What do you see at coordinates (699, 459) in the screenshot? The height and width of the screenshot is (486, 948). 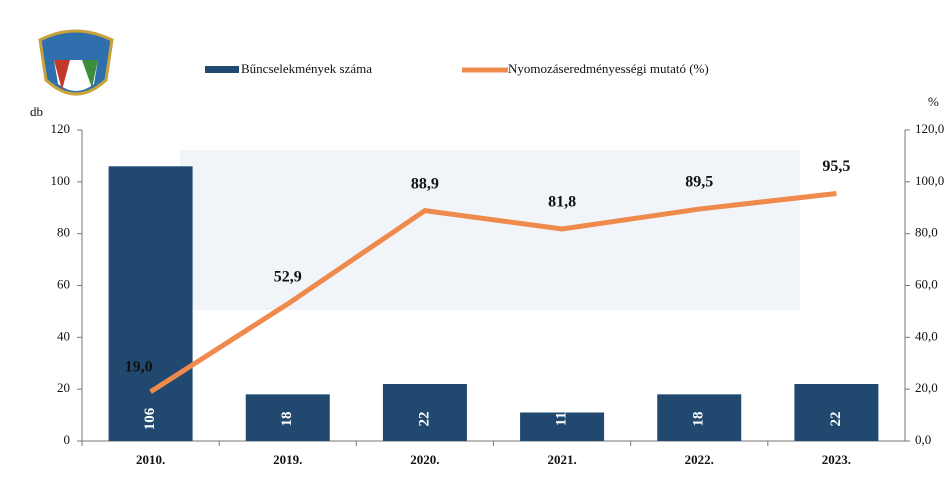 I see `x-tick-label: 2022.` at bounding box center [699, 459].